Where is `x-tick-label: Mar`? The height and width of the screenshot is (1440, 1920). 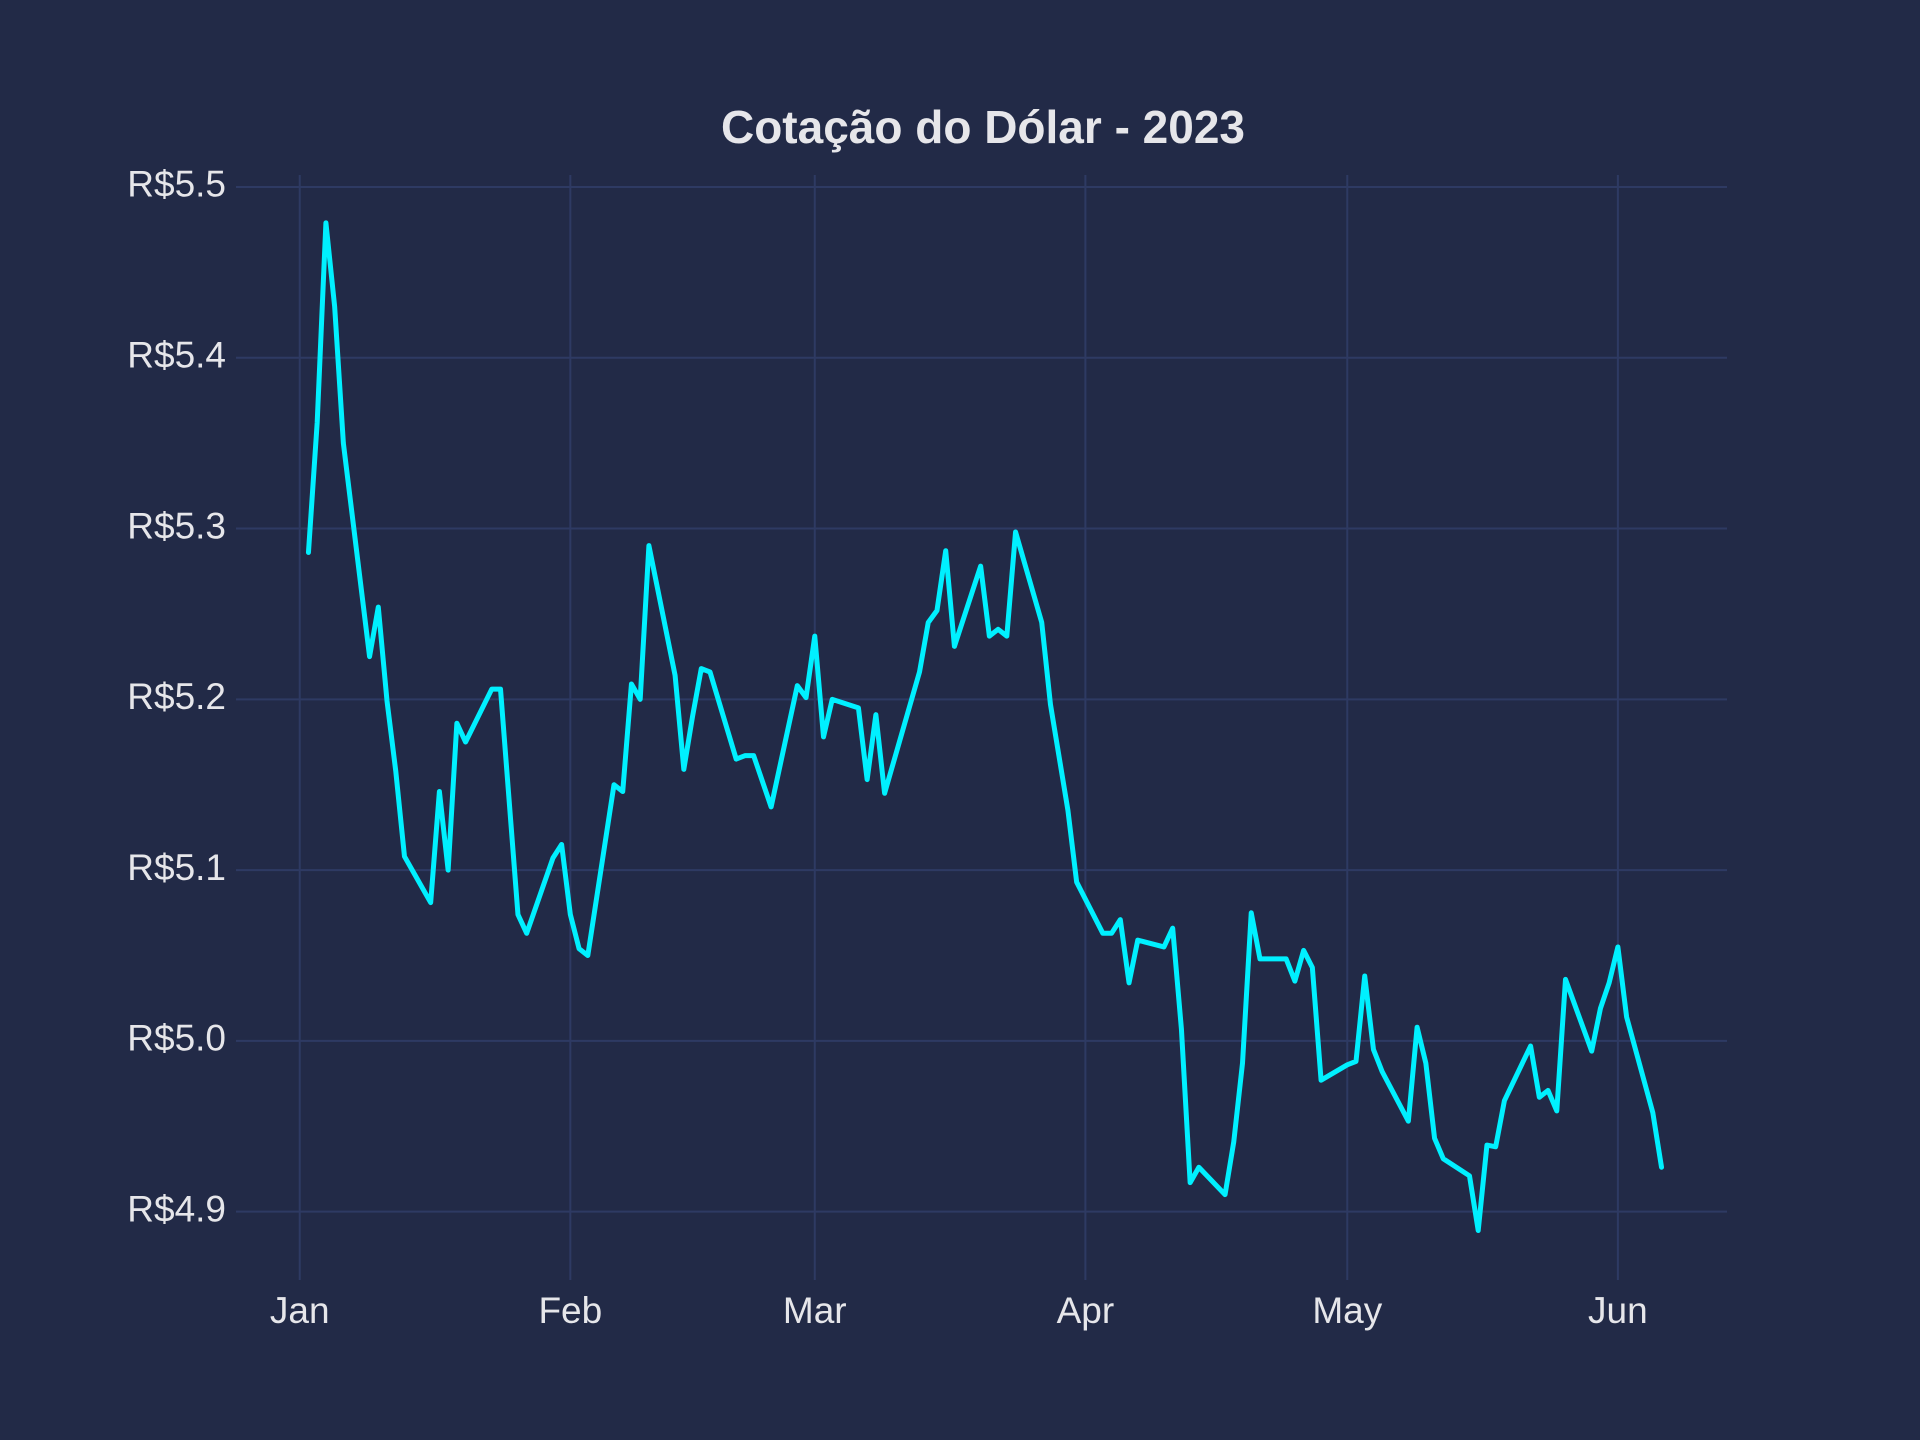
x-tick-label: Mar is located at coordinates (815, 1310).